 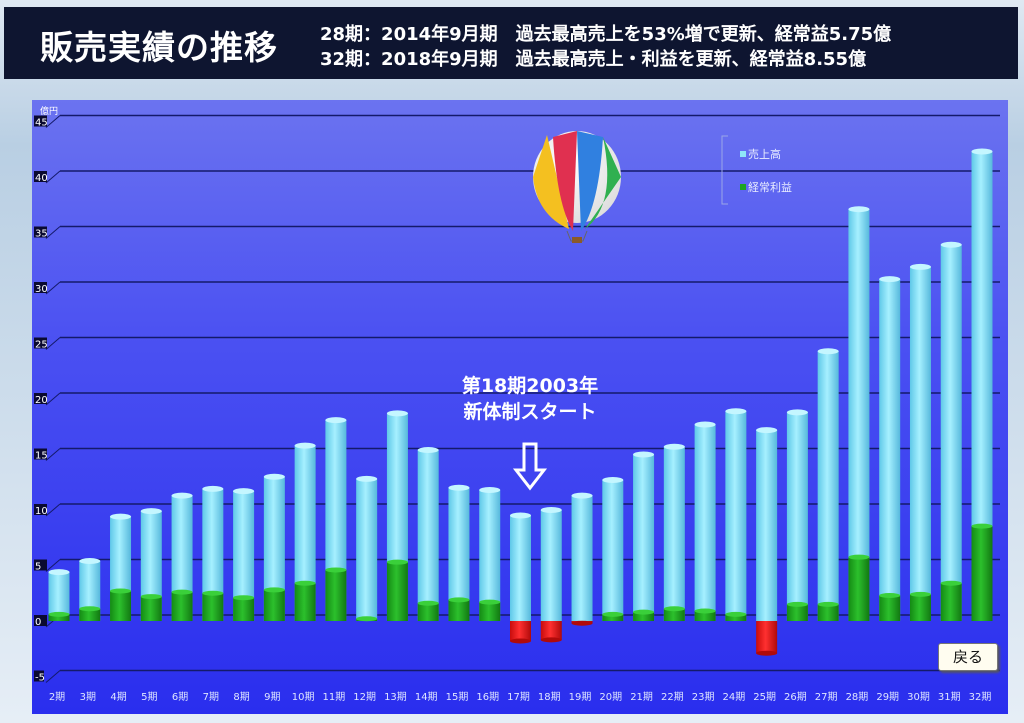 What do you see at coordinates (272, 697) in the screenshot?
I see `x-tick-label: 9期` at bounding box center [272, 697].